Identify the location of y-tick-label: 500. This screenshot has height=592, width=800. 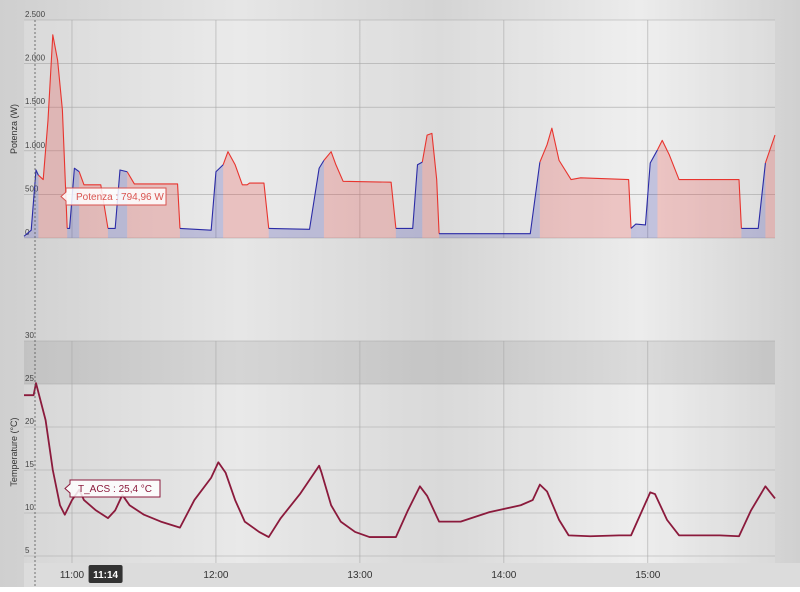
(32, 188).